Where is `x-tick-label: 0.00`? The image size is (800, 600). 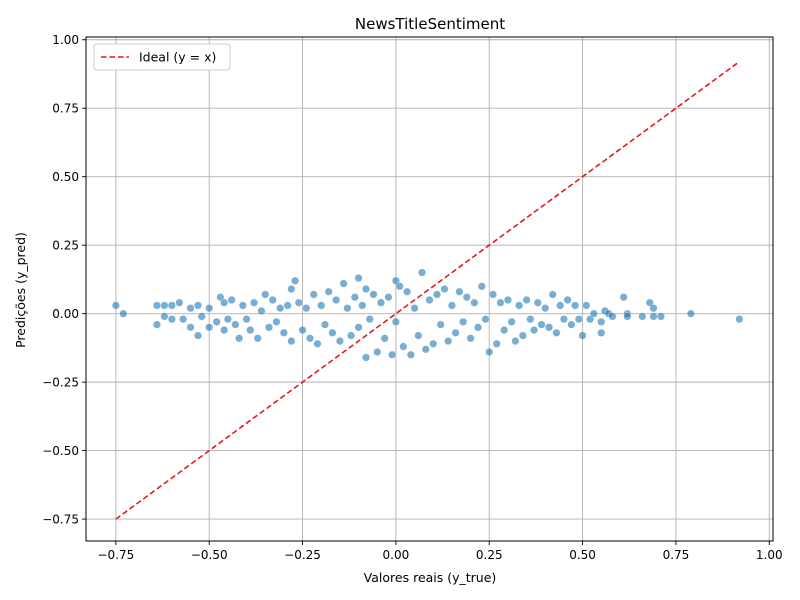 x-tick-label: 0.00 is located at coordinates (396, 555).